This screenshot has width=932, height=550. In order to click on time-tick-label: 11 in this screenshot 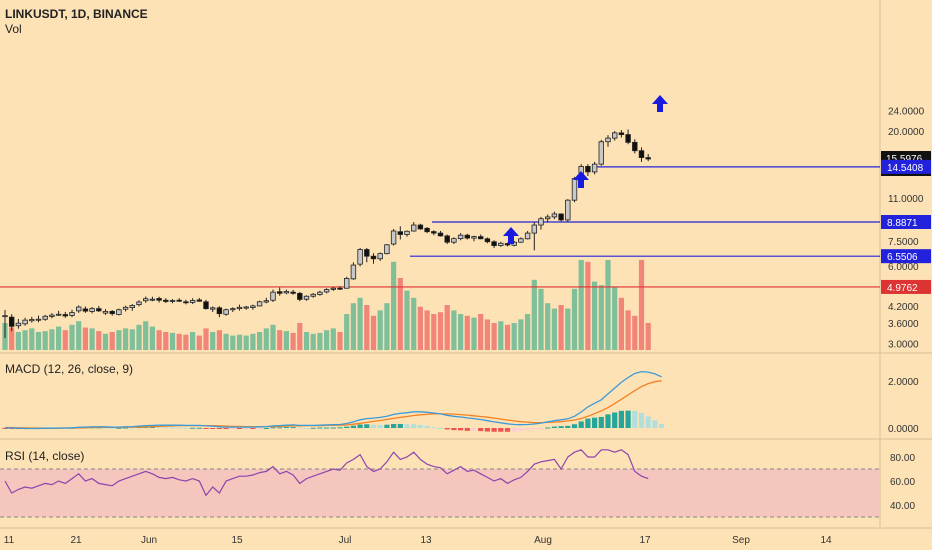, I will do `click(9, 540)`.